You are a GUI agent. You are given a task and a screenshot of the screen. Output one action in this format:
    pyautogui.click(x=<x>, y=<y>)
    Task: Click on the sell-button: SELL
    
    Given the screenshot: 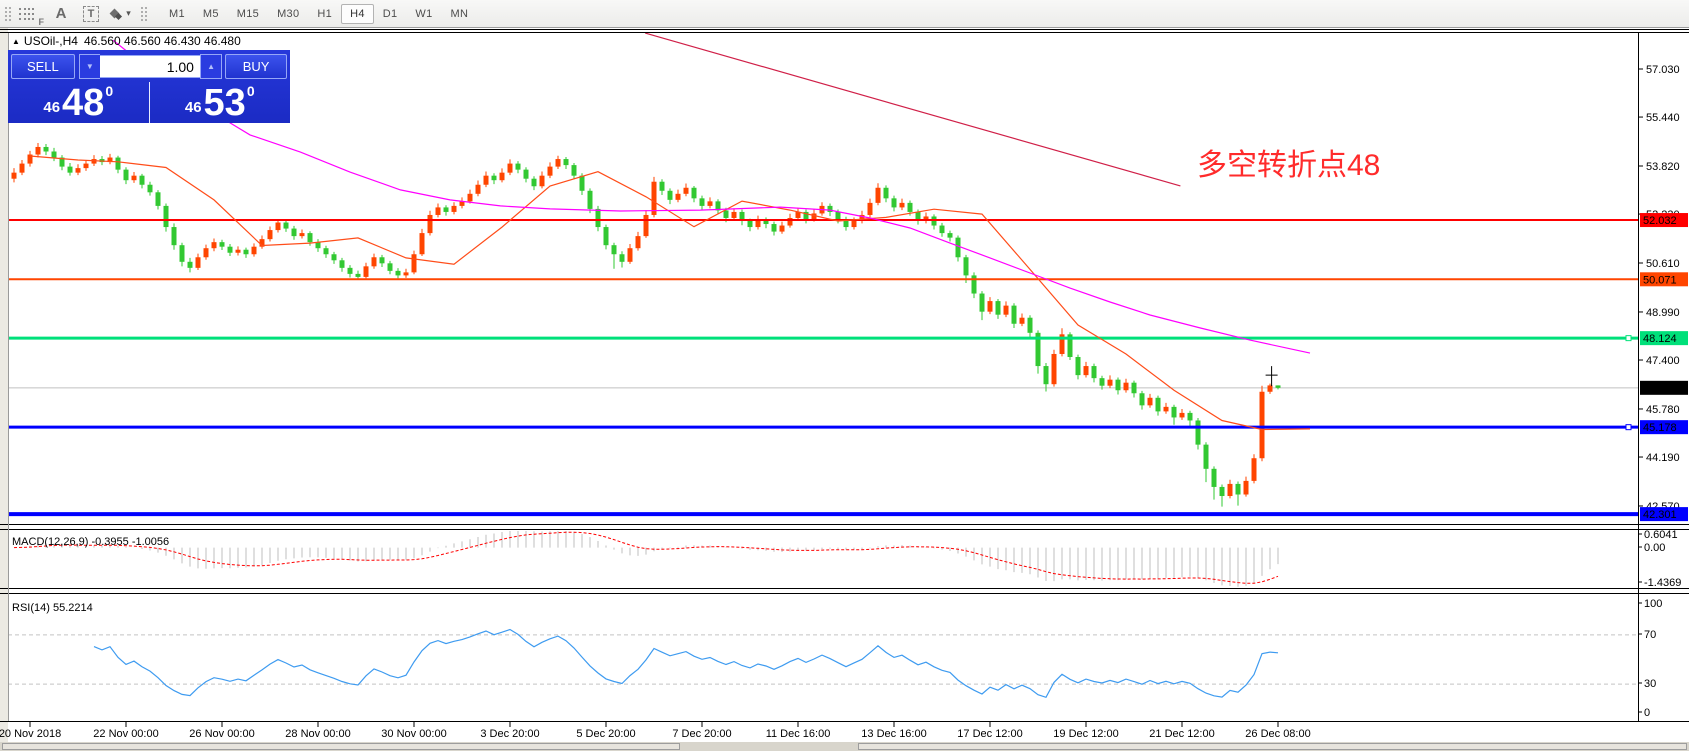 What is the action you would take?
    pyautogui.click(x=43, y=66)
    